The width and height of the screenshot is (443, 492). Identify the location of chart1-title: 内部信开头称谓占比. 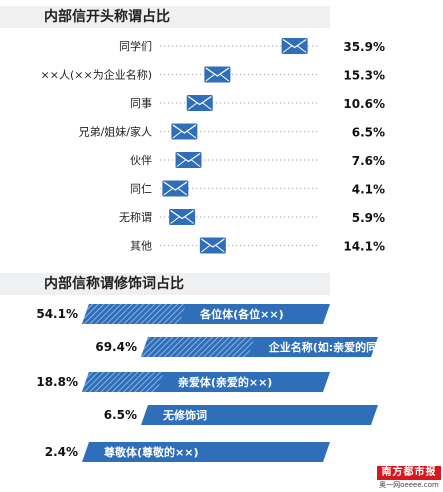
(165, 17).